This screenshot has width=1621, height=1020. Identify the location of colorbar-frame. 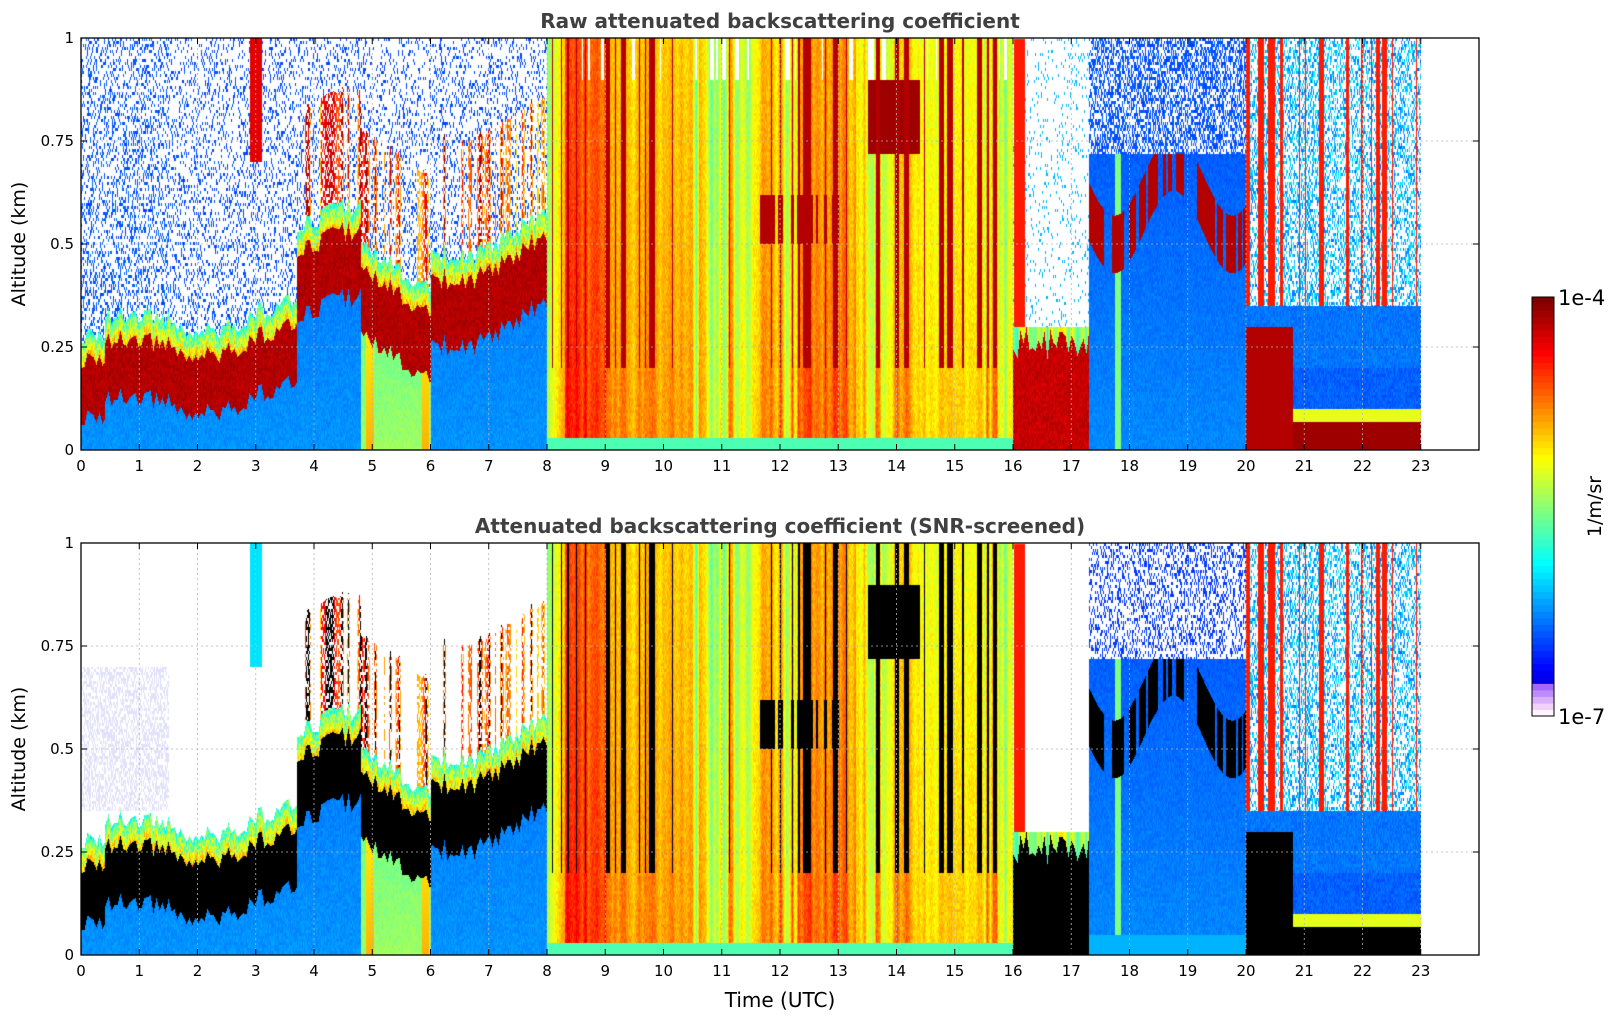
(1543, 506).